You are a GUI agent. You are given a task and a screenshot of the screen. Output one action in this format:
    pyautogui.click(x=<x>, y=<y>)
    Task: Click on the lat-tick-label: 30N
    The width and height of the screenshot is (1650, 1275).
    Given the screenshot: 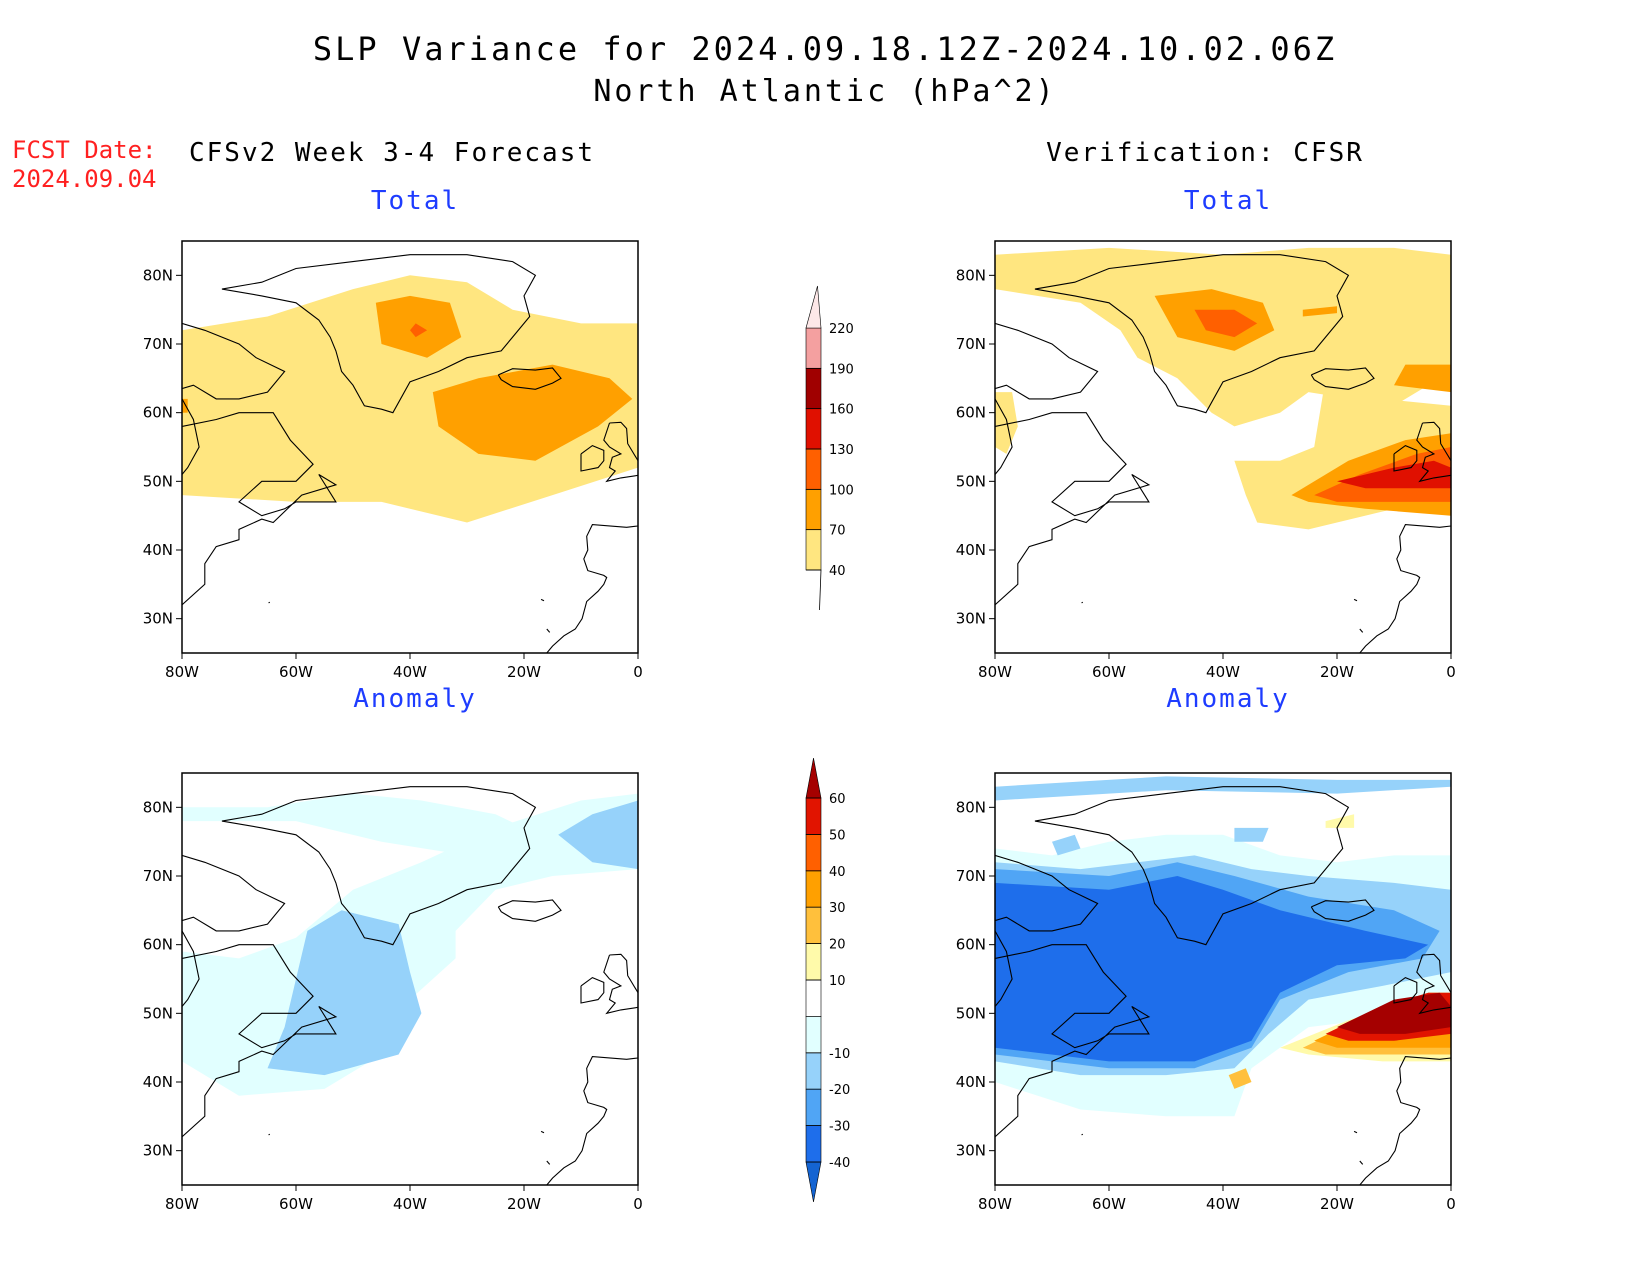 What is the action you would take?
    pyautogui.click(x=158, y=1151)
    